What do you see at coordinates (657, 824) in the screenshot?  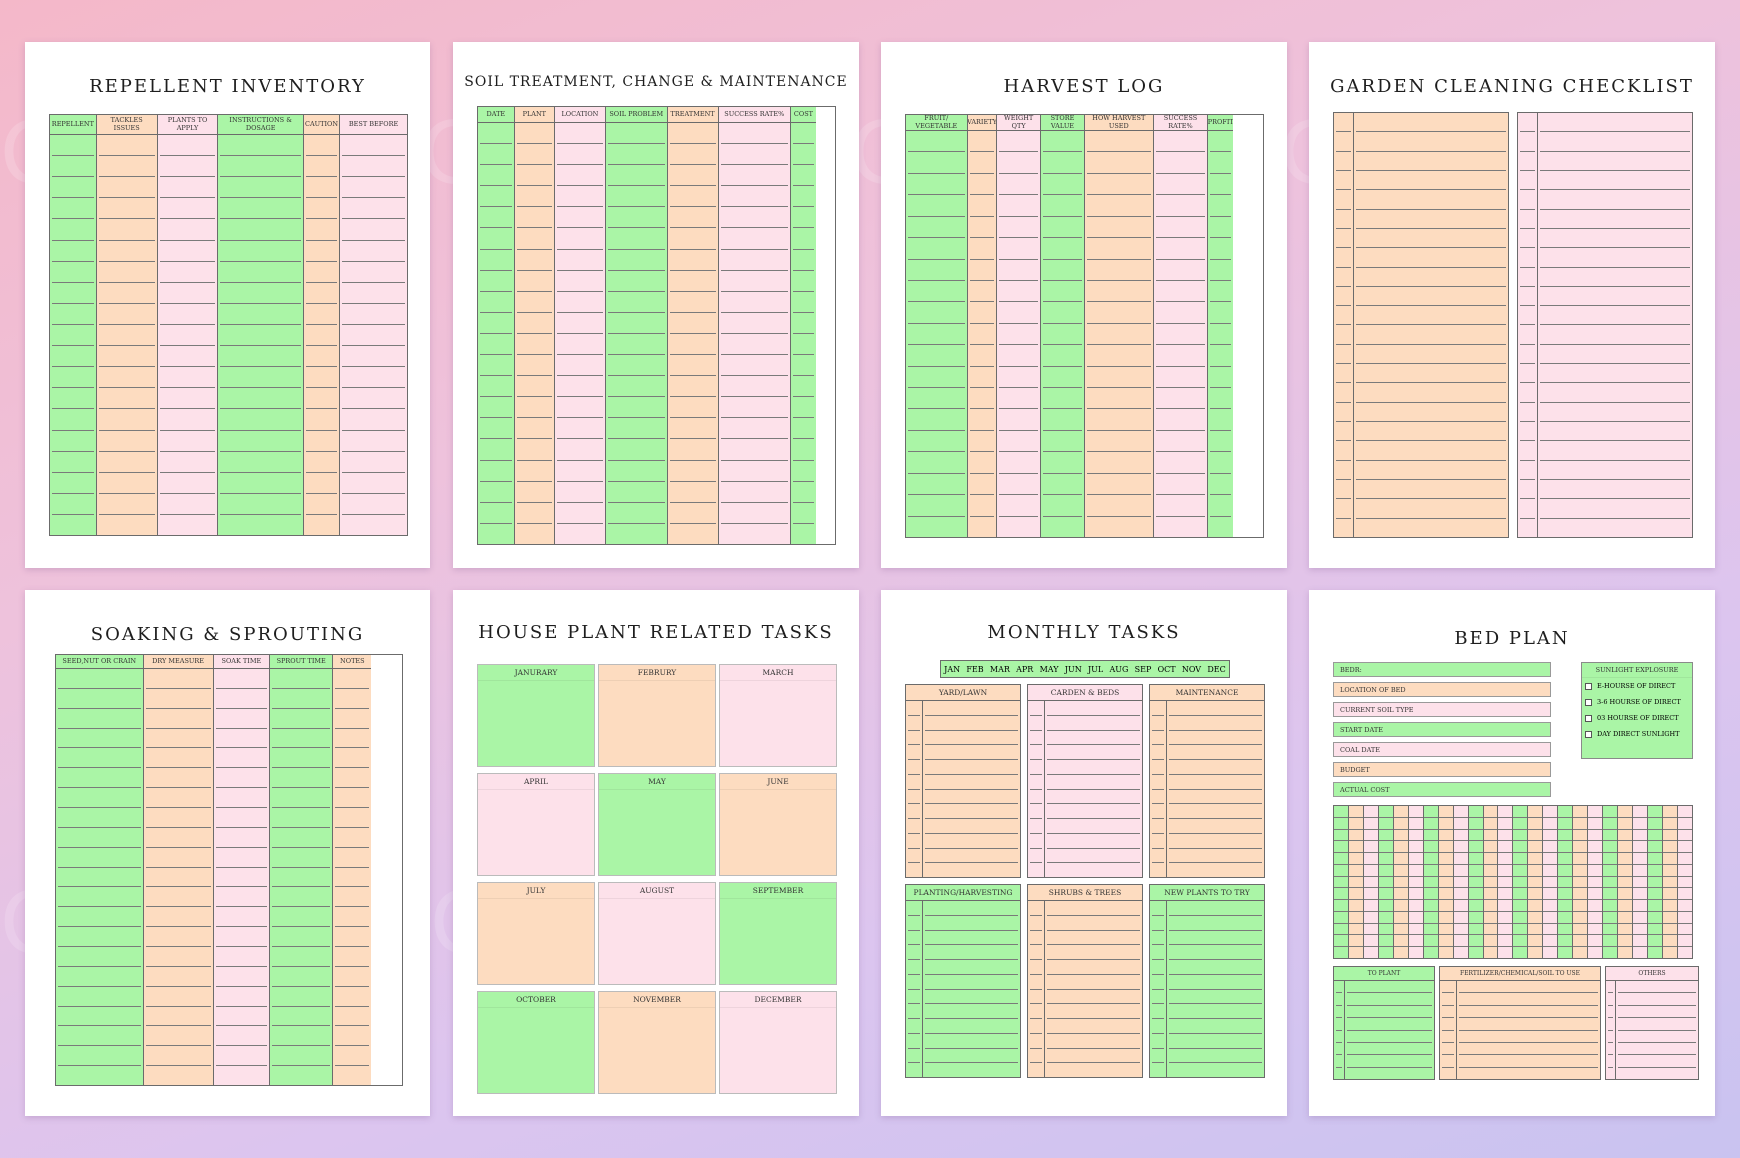 I see `month-box: MAY` at bounding box center [657, 824].